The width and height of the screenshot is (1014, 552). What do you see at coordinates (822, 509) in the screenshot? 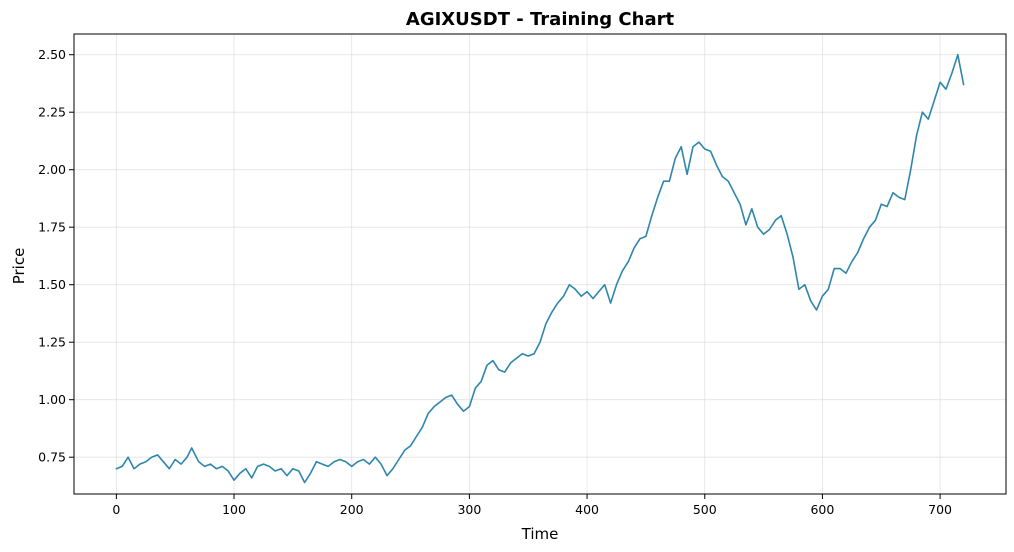
I see `x-tick-label: 600` at bounding box center [822, 509].